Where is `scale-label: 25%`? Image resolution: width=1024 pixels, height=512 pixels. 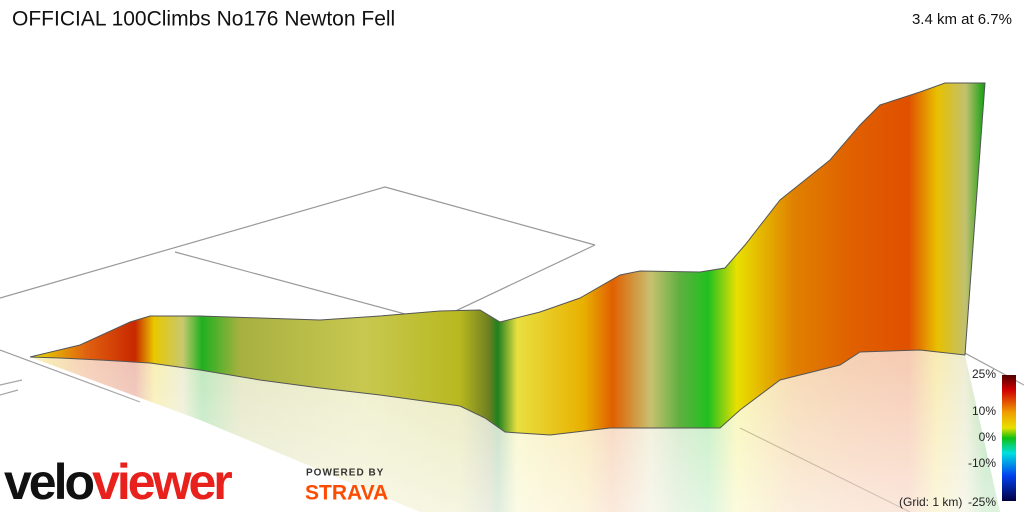
scale-label: 25% is located at coordinates (984, 374).